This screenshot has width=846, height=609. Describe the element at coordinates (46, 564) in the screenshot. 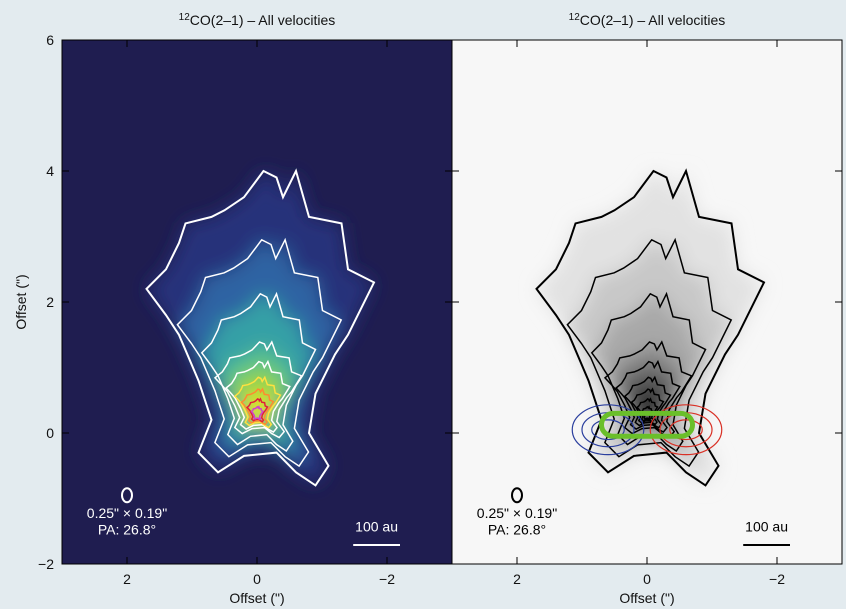

I see `y-tick-label: −2` at that location.